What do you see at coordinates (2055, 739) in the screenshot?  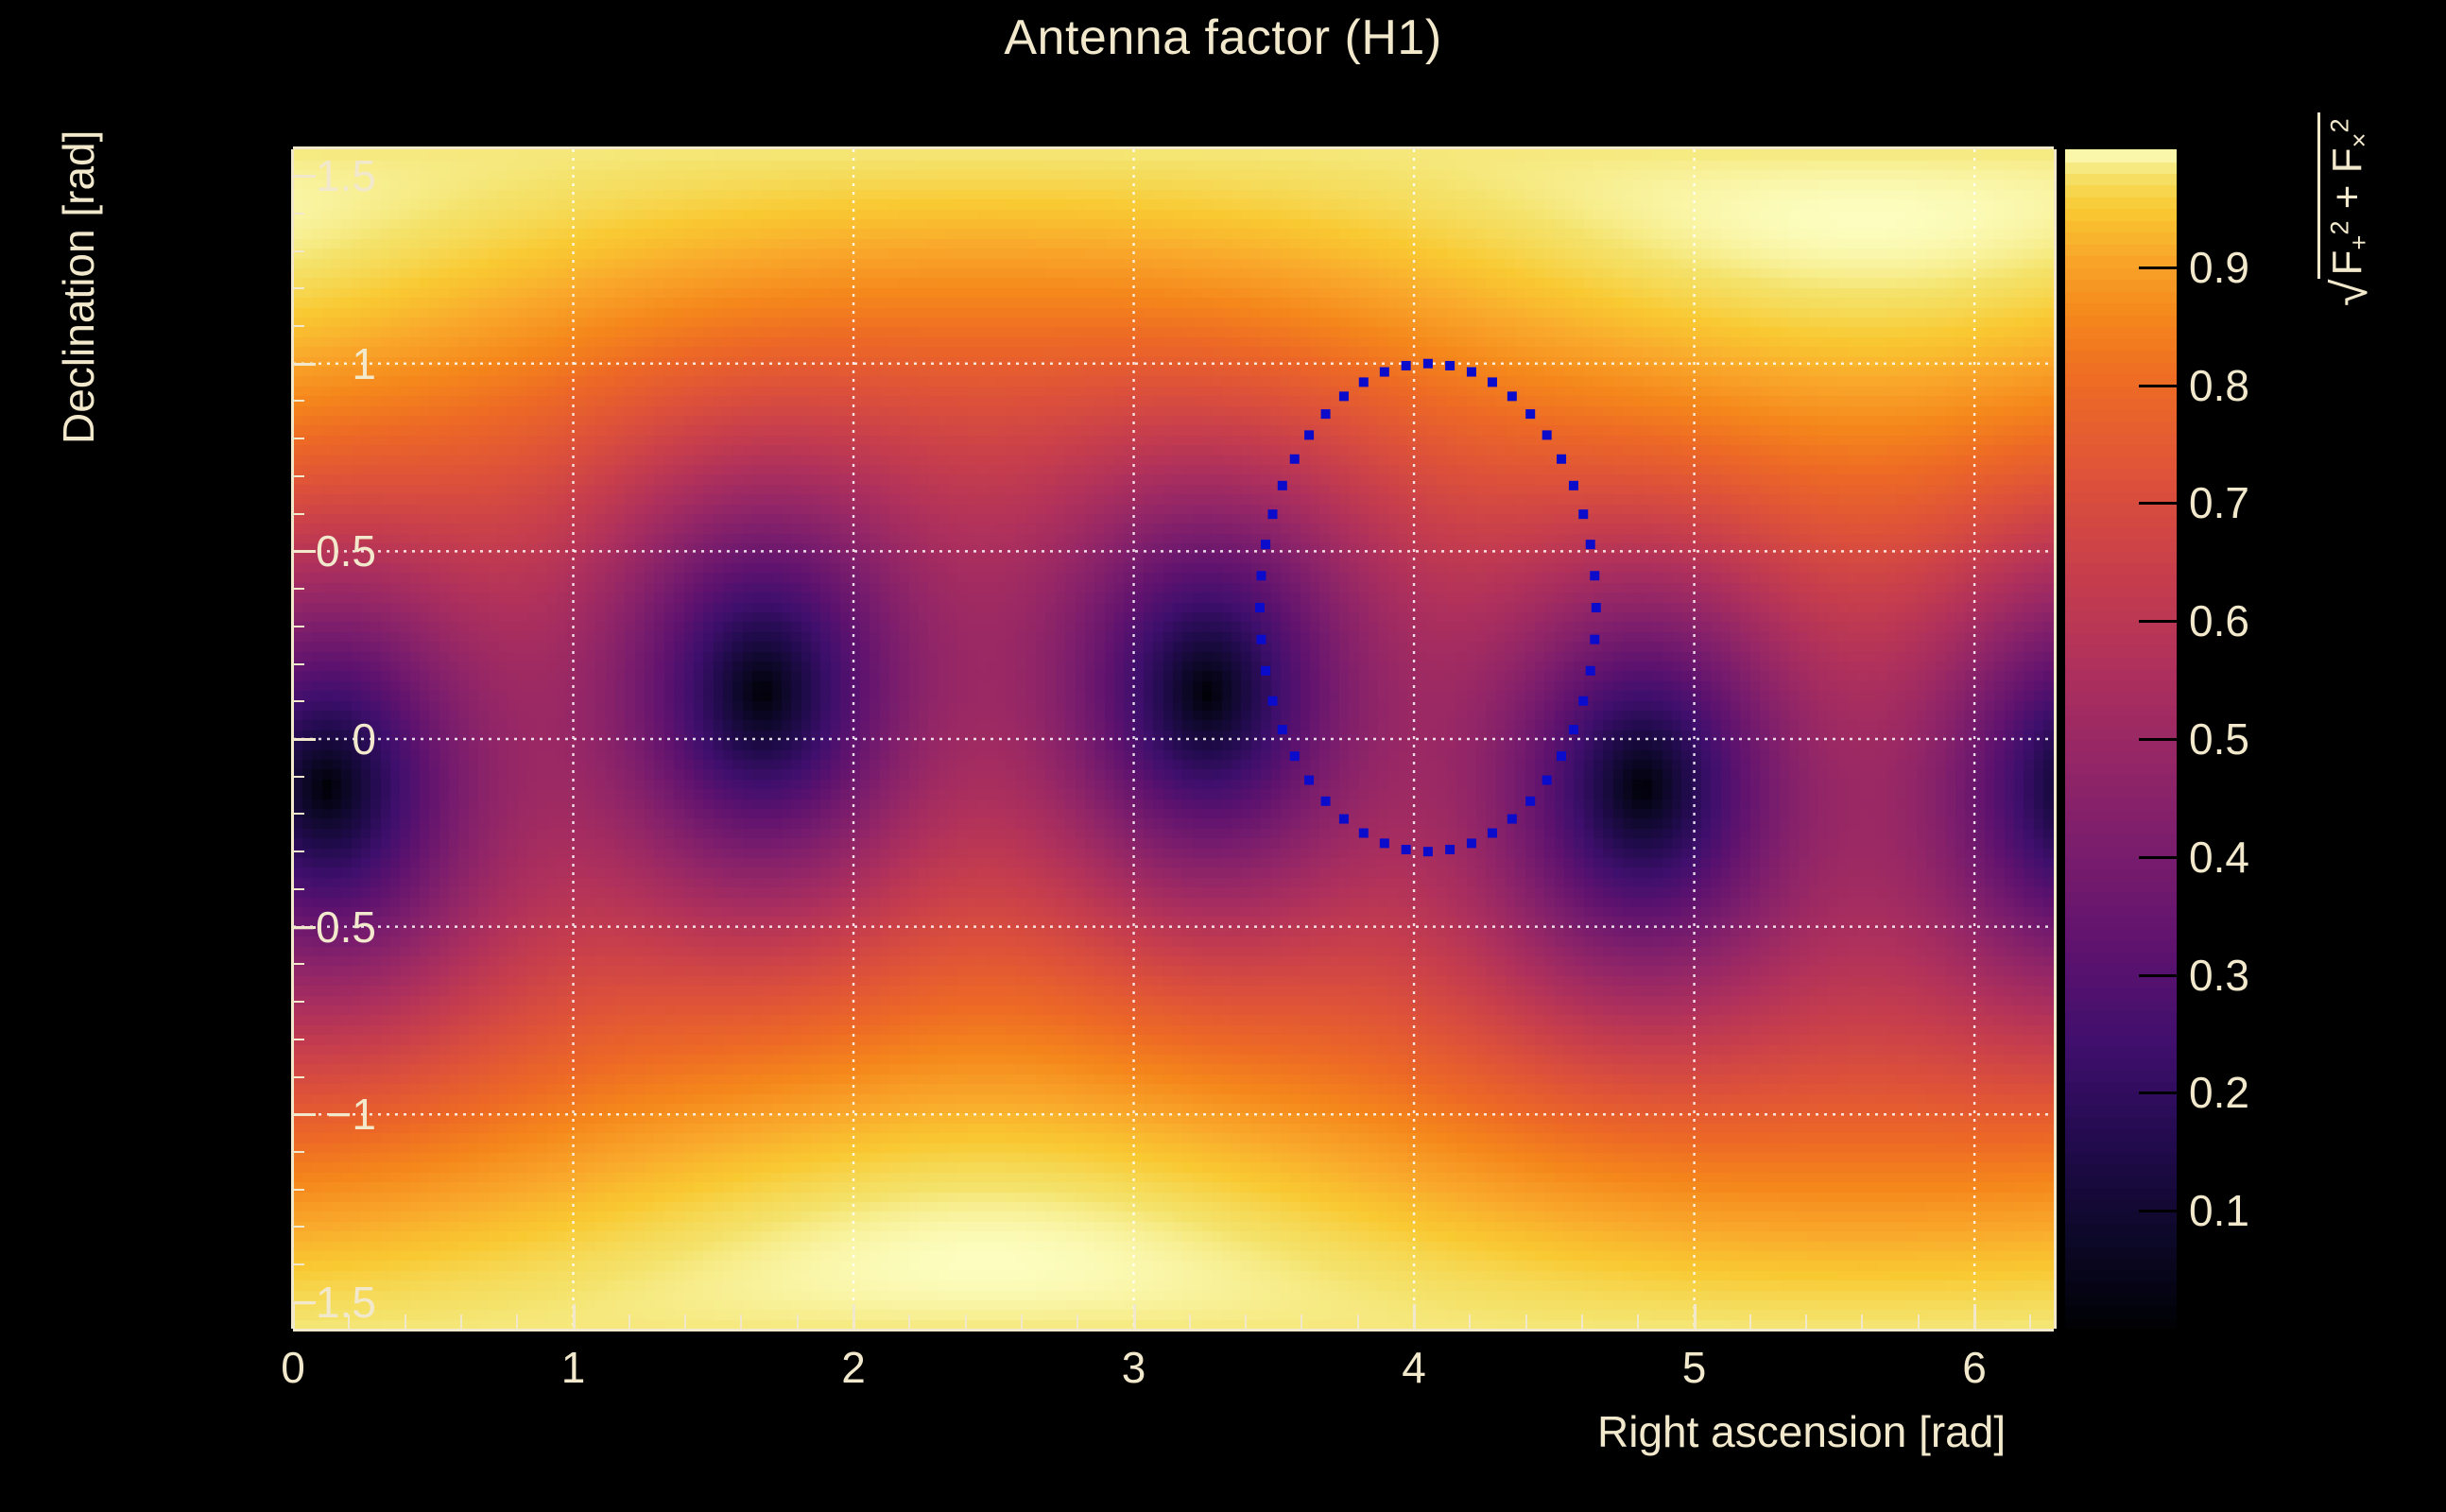 I see `plot-right-border` at bounding box center [2055, 739].